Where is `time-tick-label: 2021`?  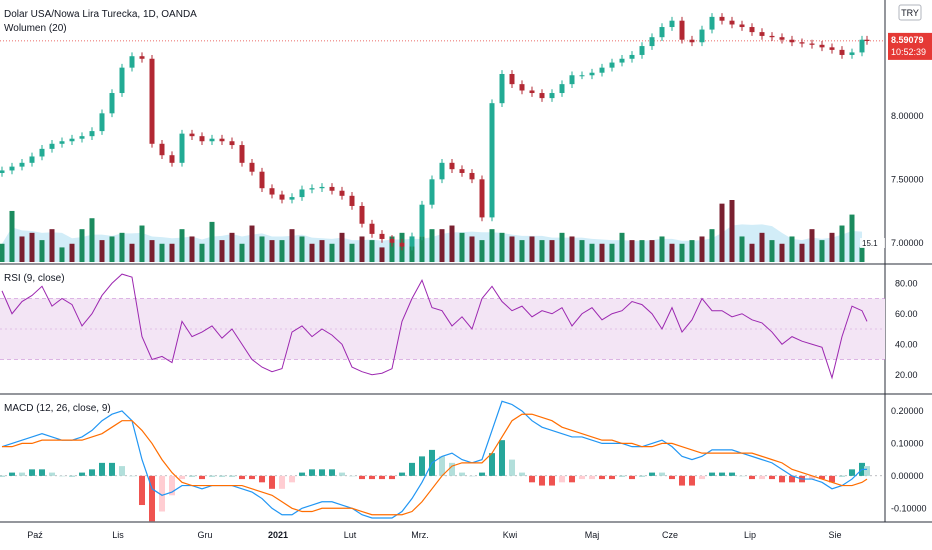 time-tick-label: 2021 is located at coordinates (278, 535).